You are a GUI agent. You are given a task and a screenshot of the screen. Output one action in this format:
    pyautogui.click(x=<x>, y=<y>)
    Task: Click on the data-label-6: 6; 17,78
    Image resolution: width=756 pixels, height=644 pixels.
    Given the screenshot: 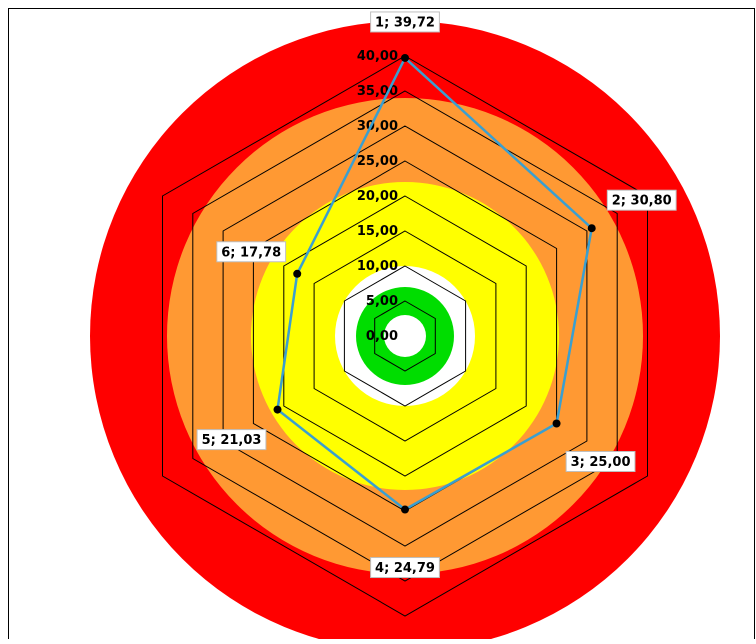 What is the action you would take?
    pyautogui.click(x=251, y=252)
    